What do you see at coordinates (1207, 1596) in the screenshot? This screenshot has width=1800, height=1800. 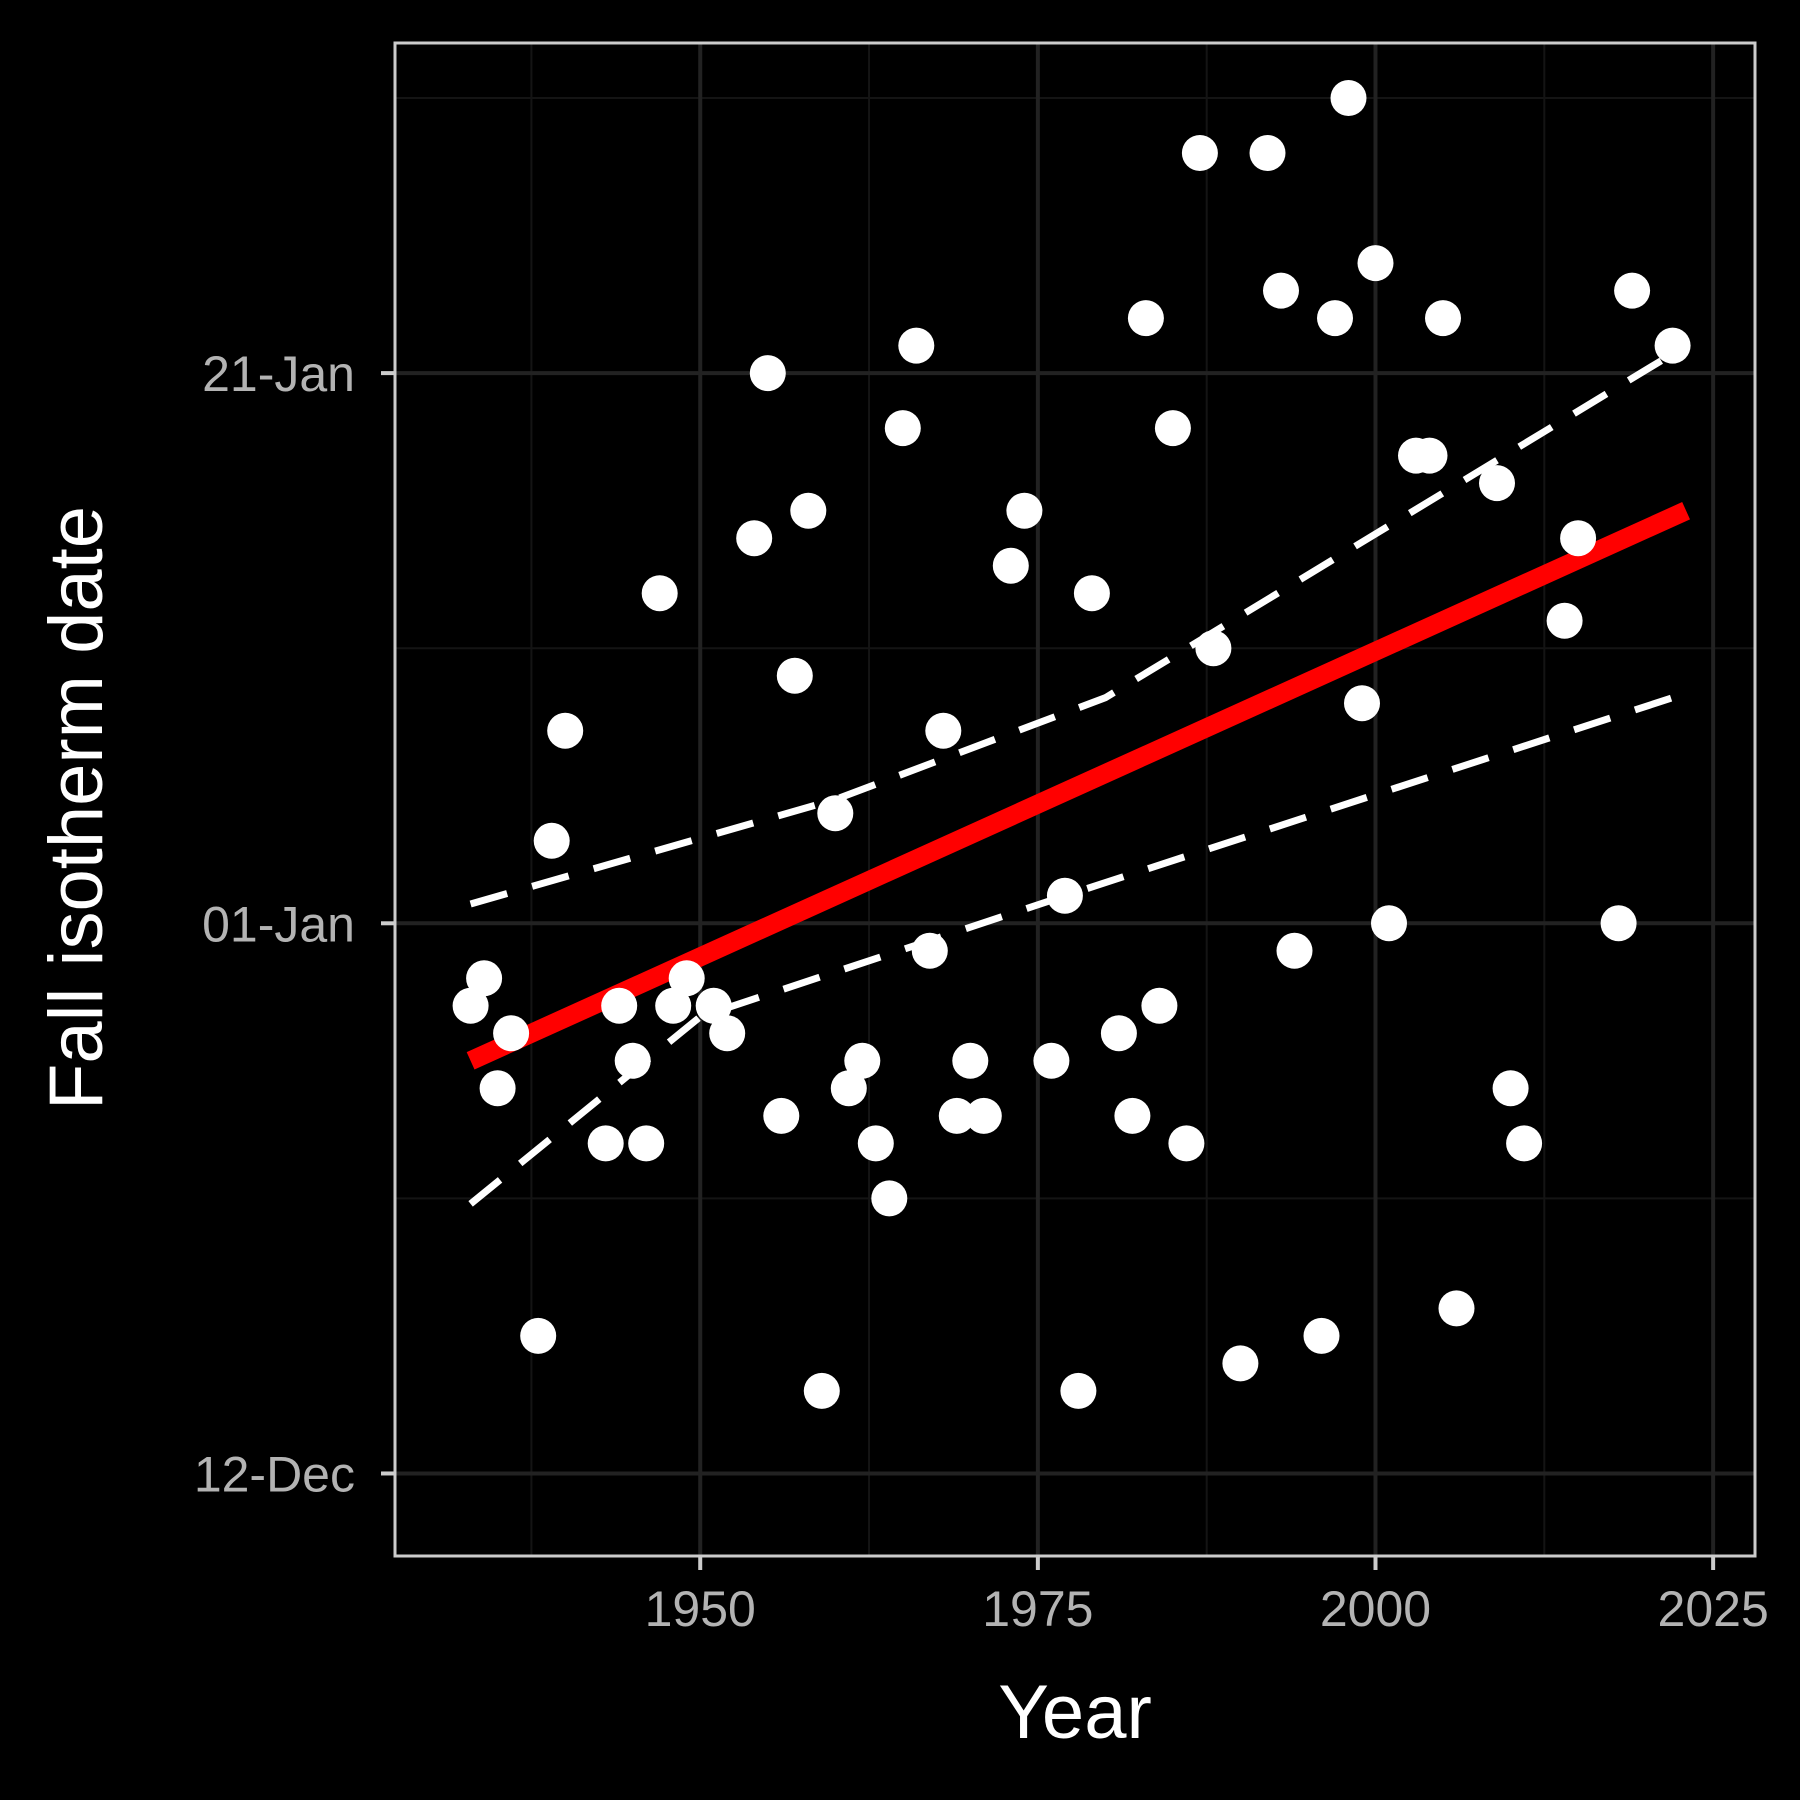 I see `x-axis: 1950 1975 2000 2025` at bounding box center [1207, 1596].